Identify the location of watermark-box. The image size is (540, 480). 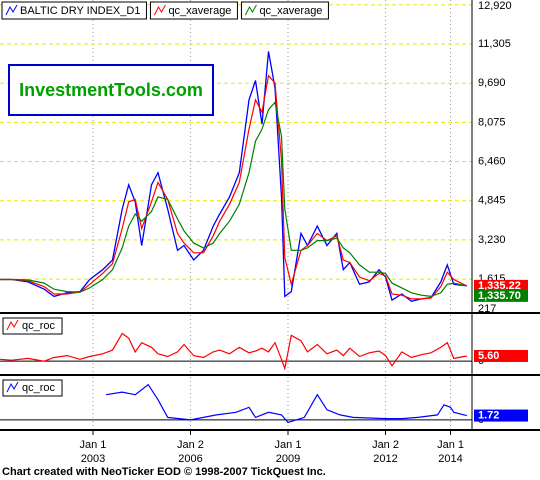
(111, 90).